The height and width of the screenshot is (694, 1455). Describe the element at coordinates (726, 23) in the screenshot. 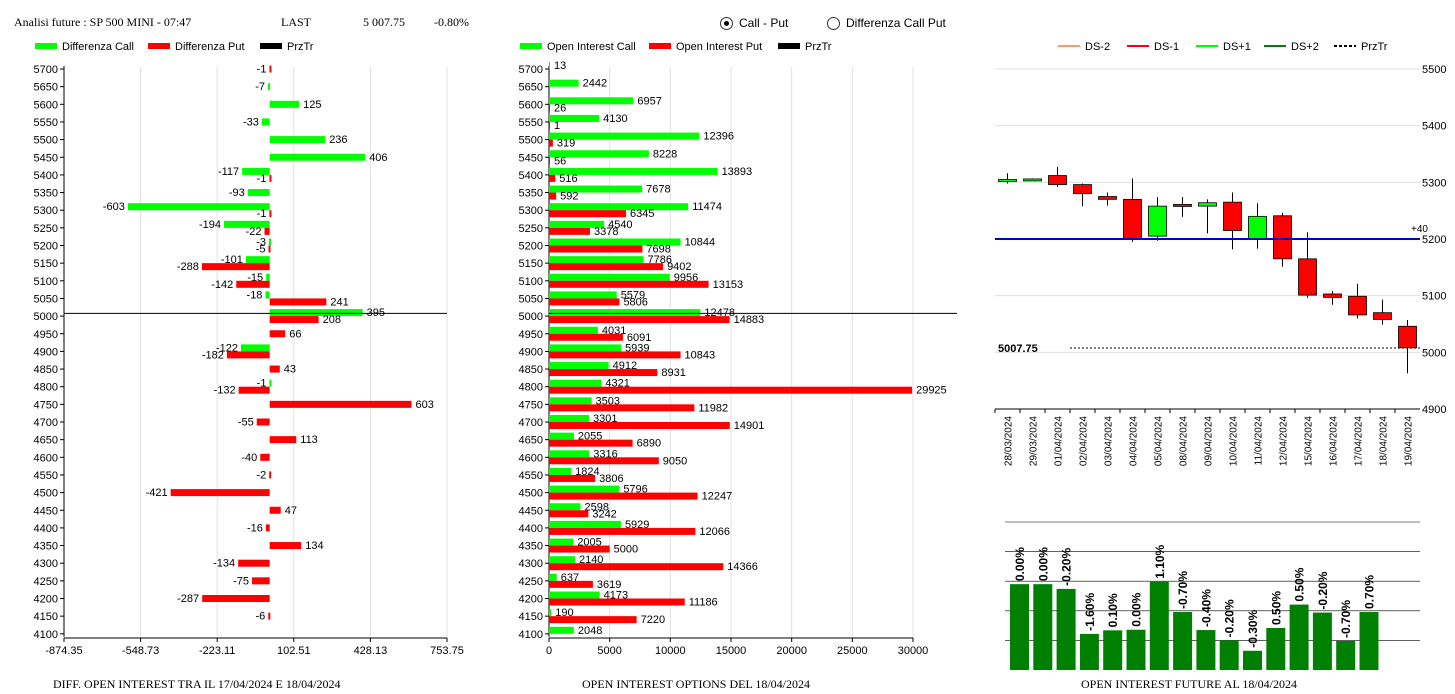

I see `radio-selected-icon` at that location.